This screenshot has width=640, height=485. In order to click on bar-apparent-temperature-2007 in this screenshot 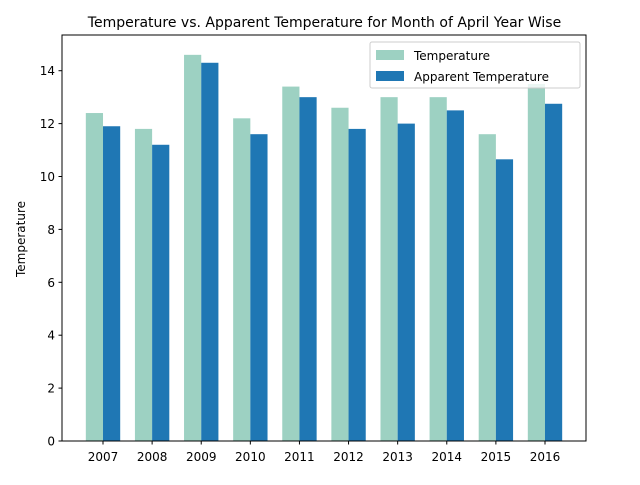, I will do `click(112, 283)`.